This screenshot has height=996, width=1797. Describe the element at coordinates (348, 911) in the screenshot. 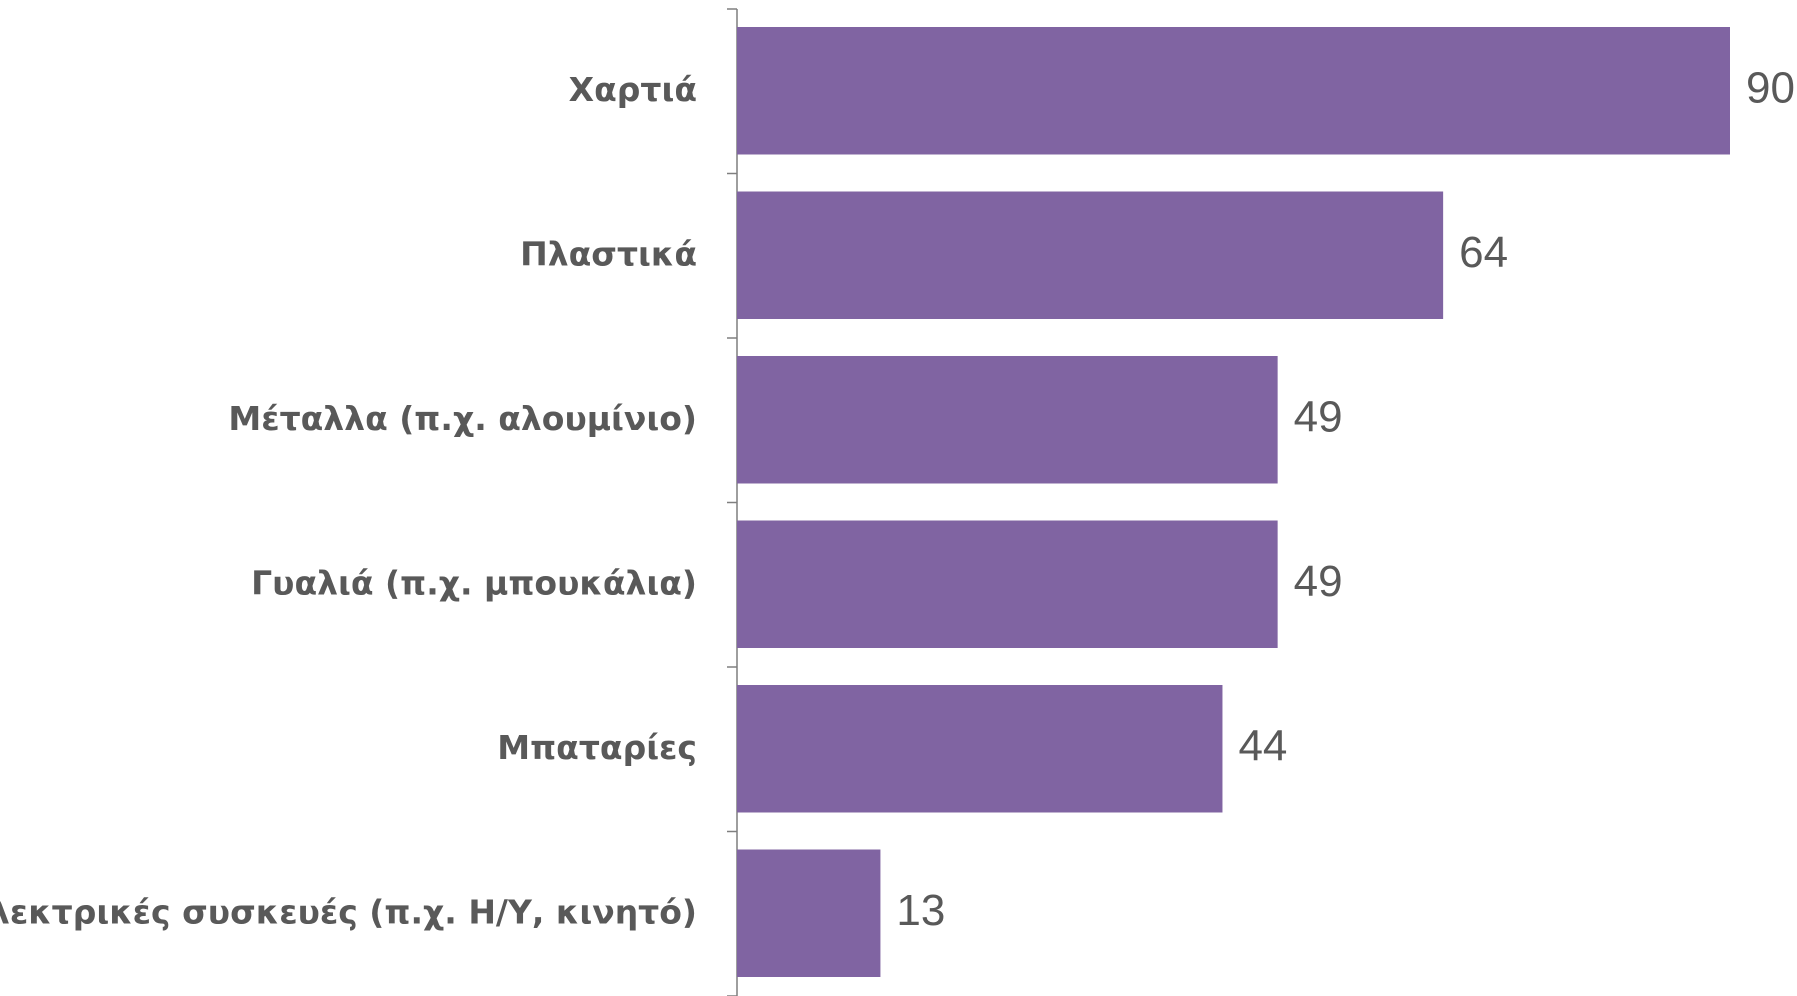

I see `category-label: Ηλεκτρικές συσκευές (π.χ. Η/Υ, κινητό)` at that location.